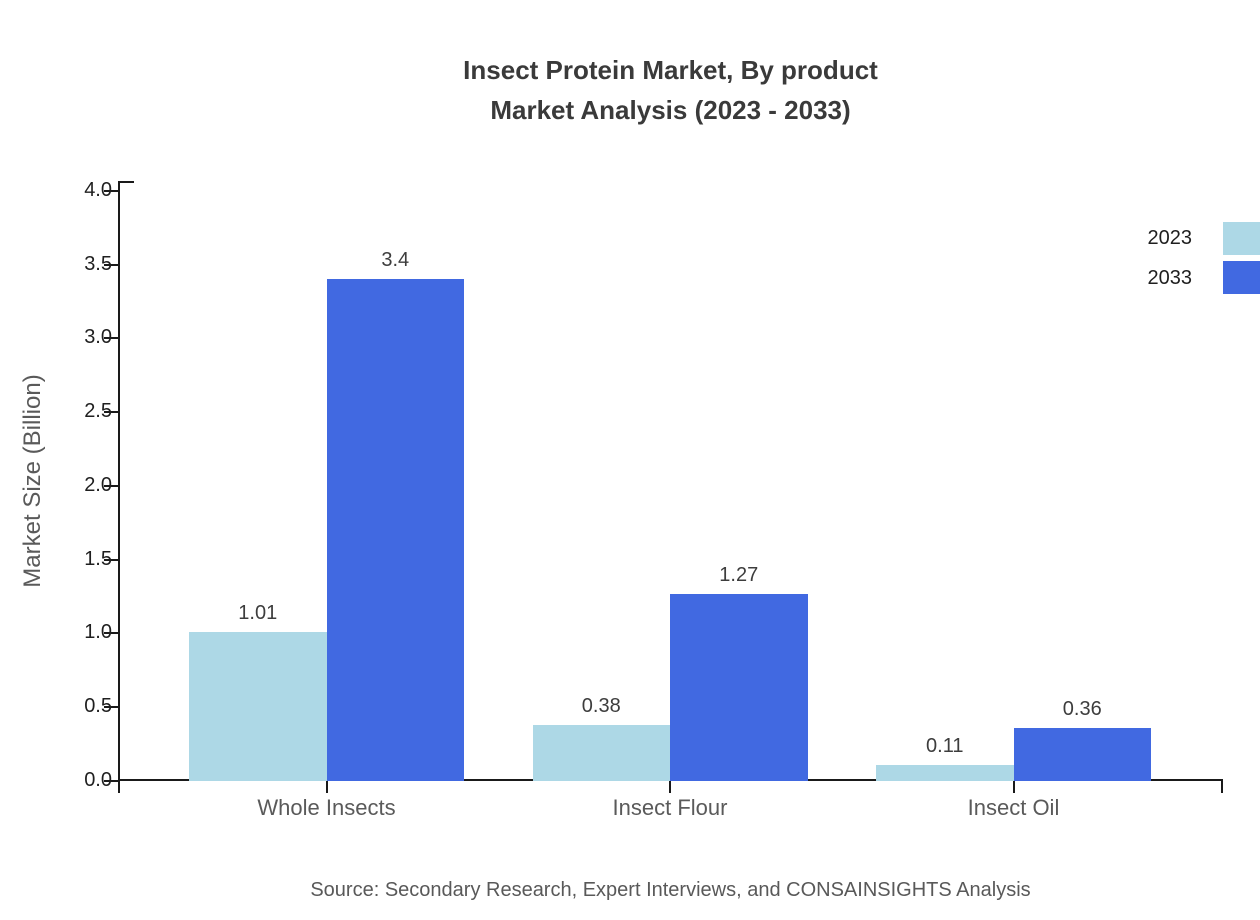  Describe the element at coordinates (119, 481) in the screenshot. I see `y-axis-spine` at that location.